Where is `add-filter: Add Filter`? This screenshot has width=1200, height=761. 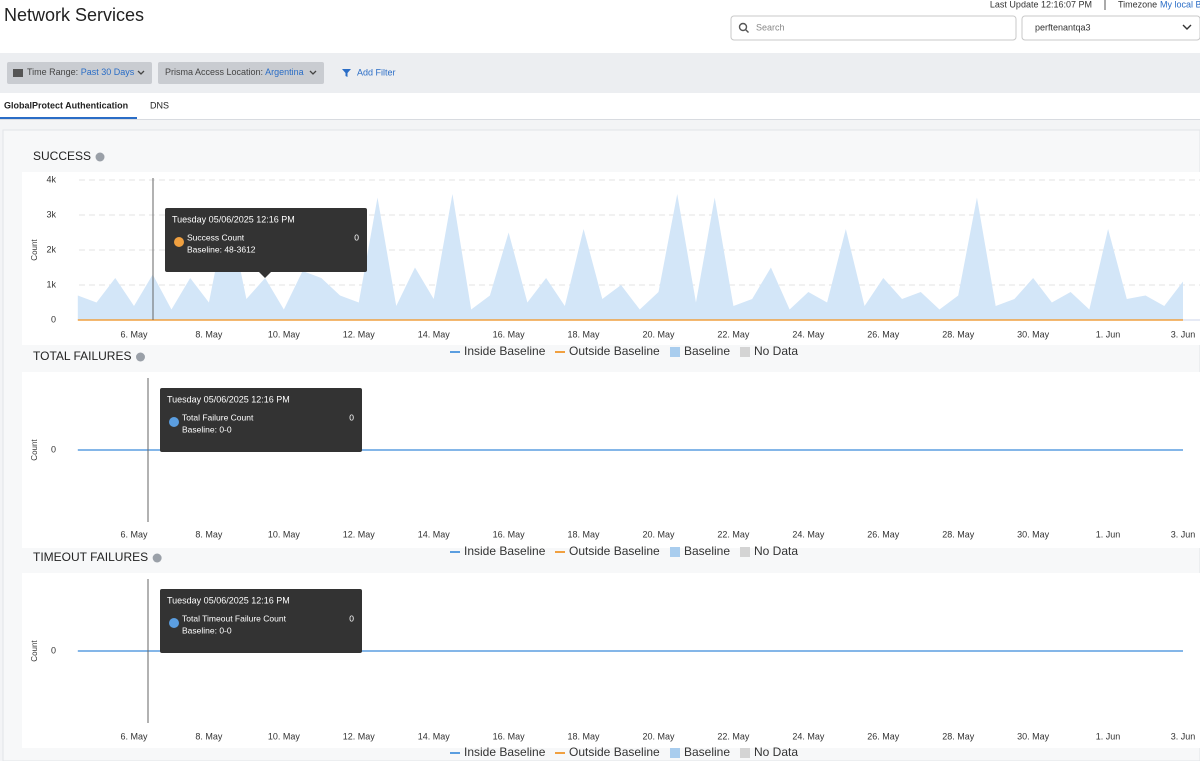
add-filter: Add Filter is located at coordinates (376, 72).